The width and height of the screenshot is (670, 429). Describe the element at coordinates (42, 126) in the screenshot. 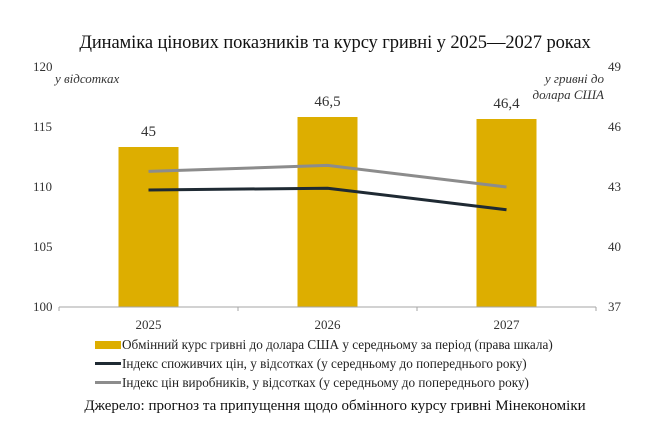

I see `left-axis-tick-label: 115` at that location.